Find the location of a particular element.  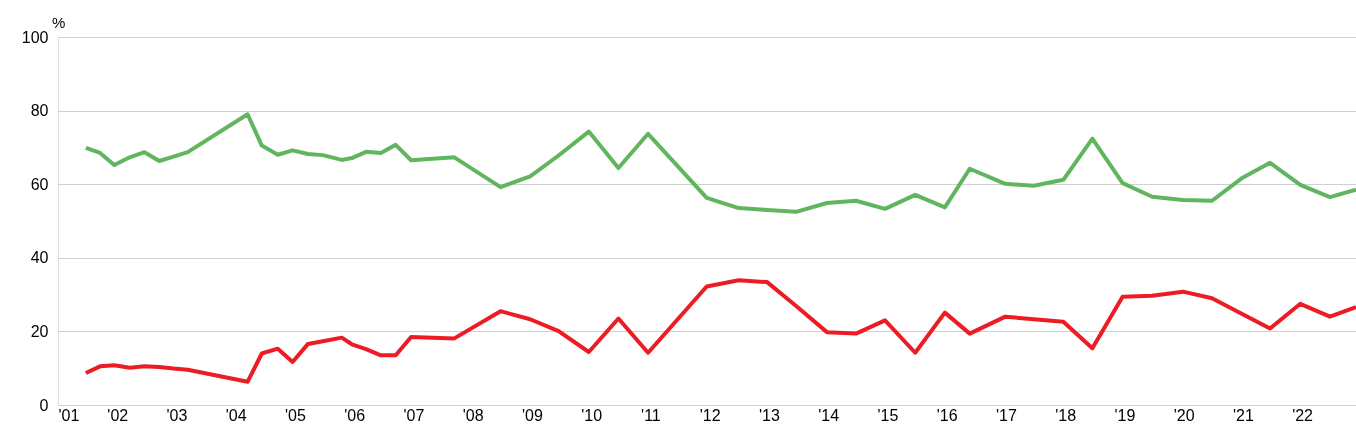

x-tick-label: '09 is located at coordinates (532, 415).